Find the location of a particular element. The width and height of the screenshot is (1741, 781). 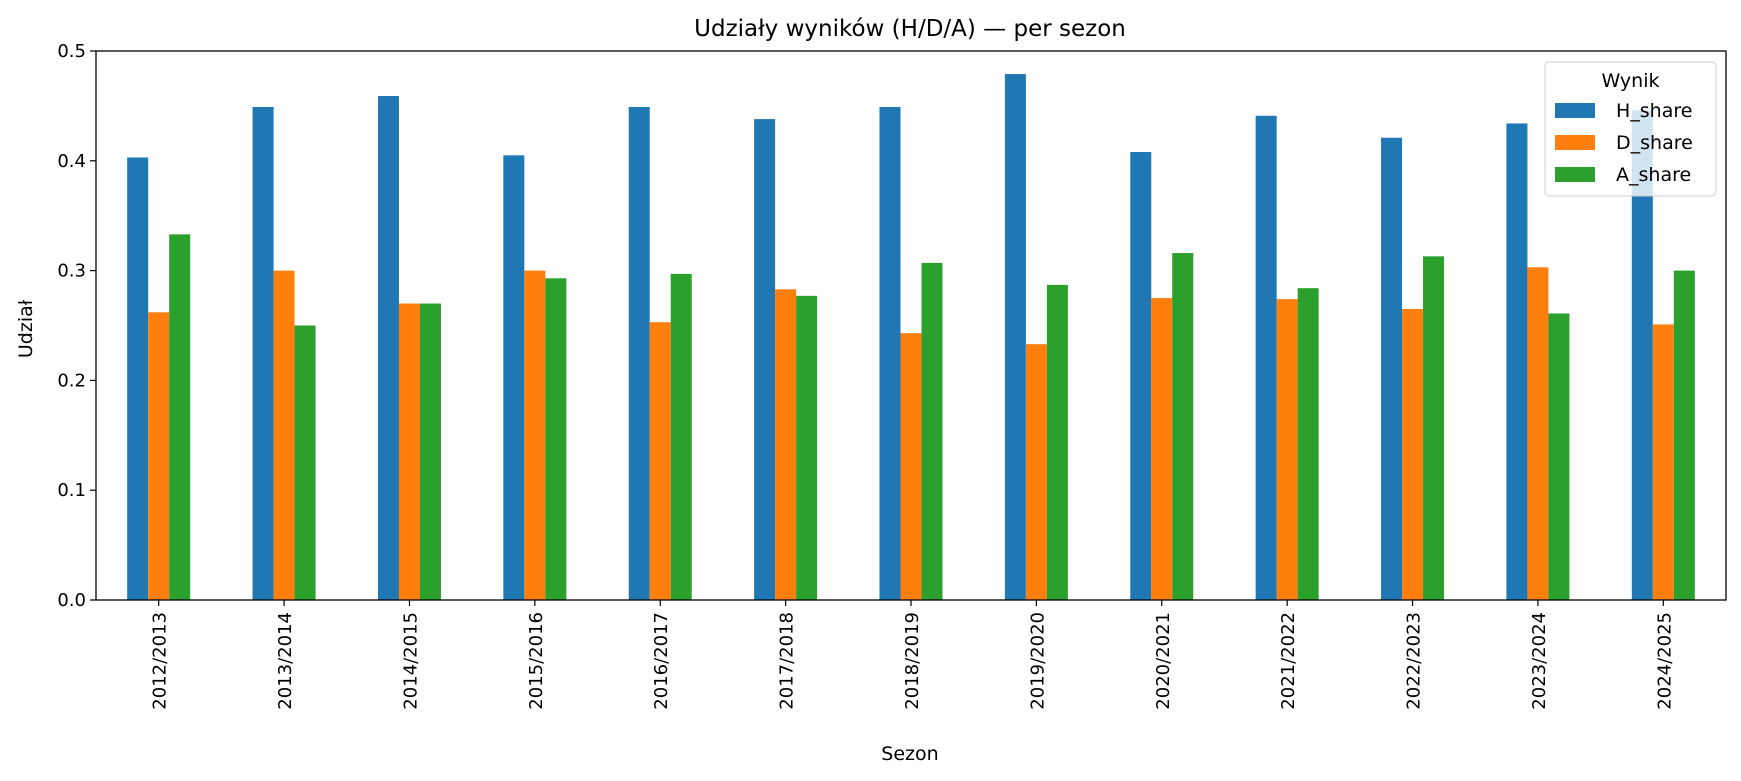

chart-title: Udziały wyników (H/D/A) — per sezon is located at coordinates (910, 29).